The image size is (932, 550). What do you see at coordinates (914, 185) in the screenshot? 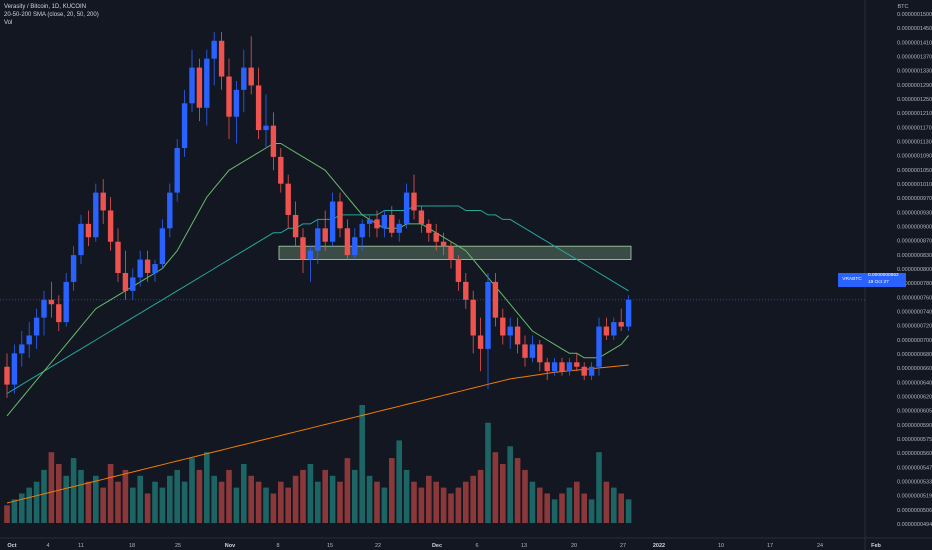
I see `price-axis-tick: 0.0000001010` at bounding box center [914, 185].